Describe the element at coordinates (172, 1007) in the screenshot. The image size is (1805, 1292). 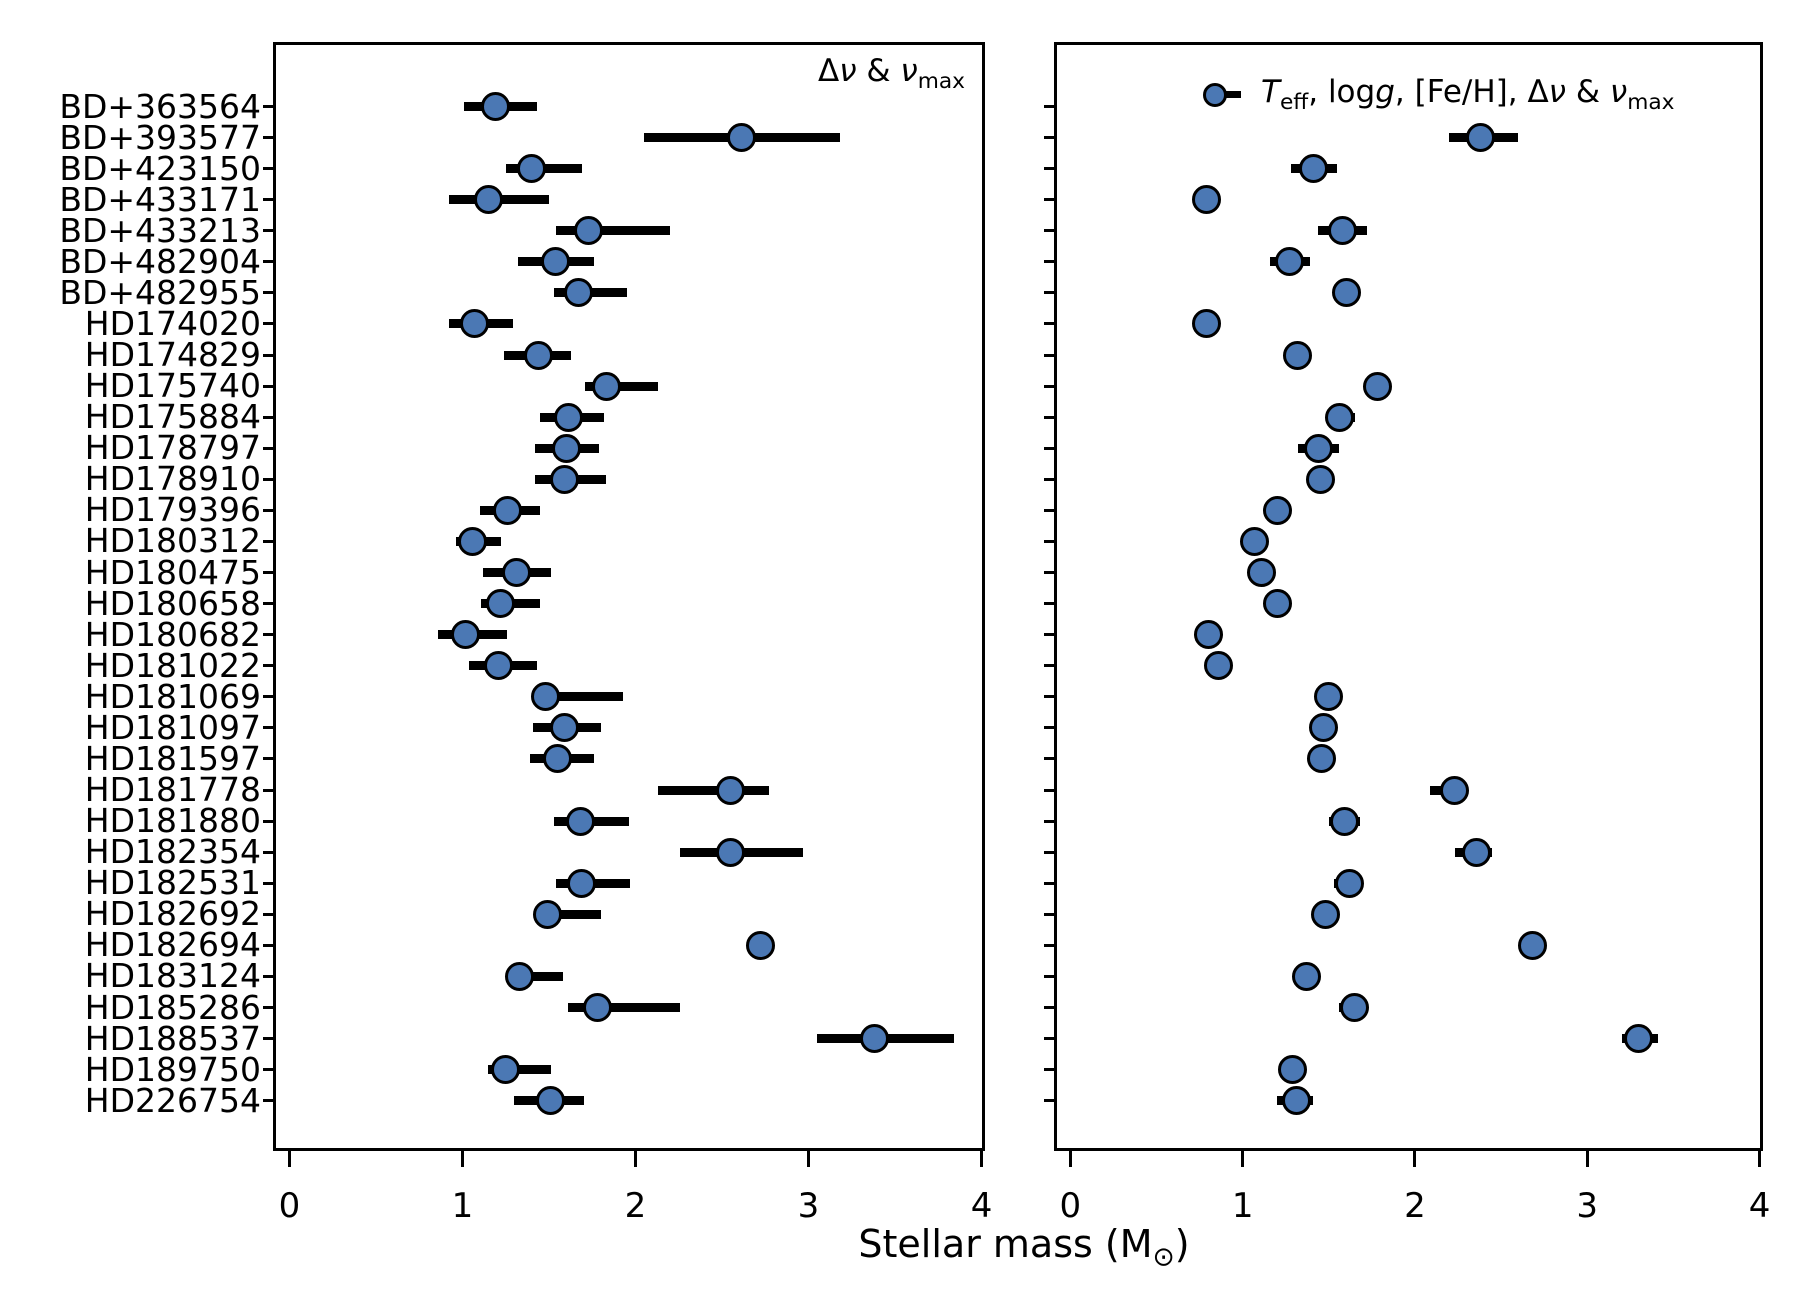
I see `y-tick-label: HD185286` at that location.